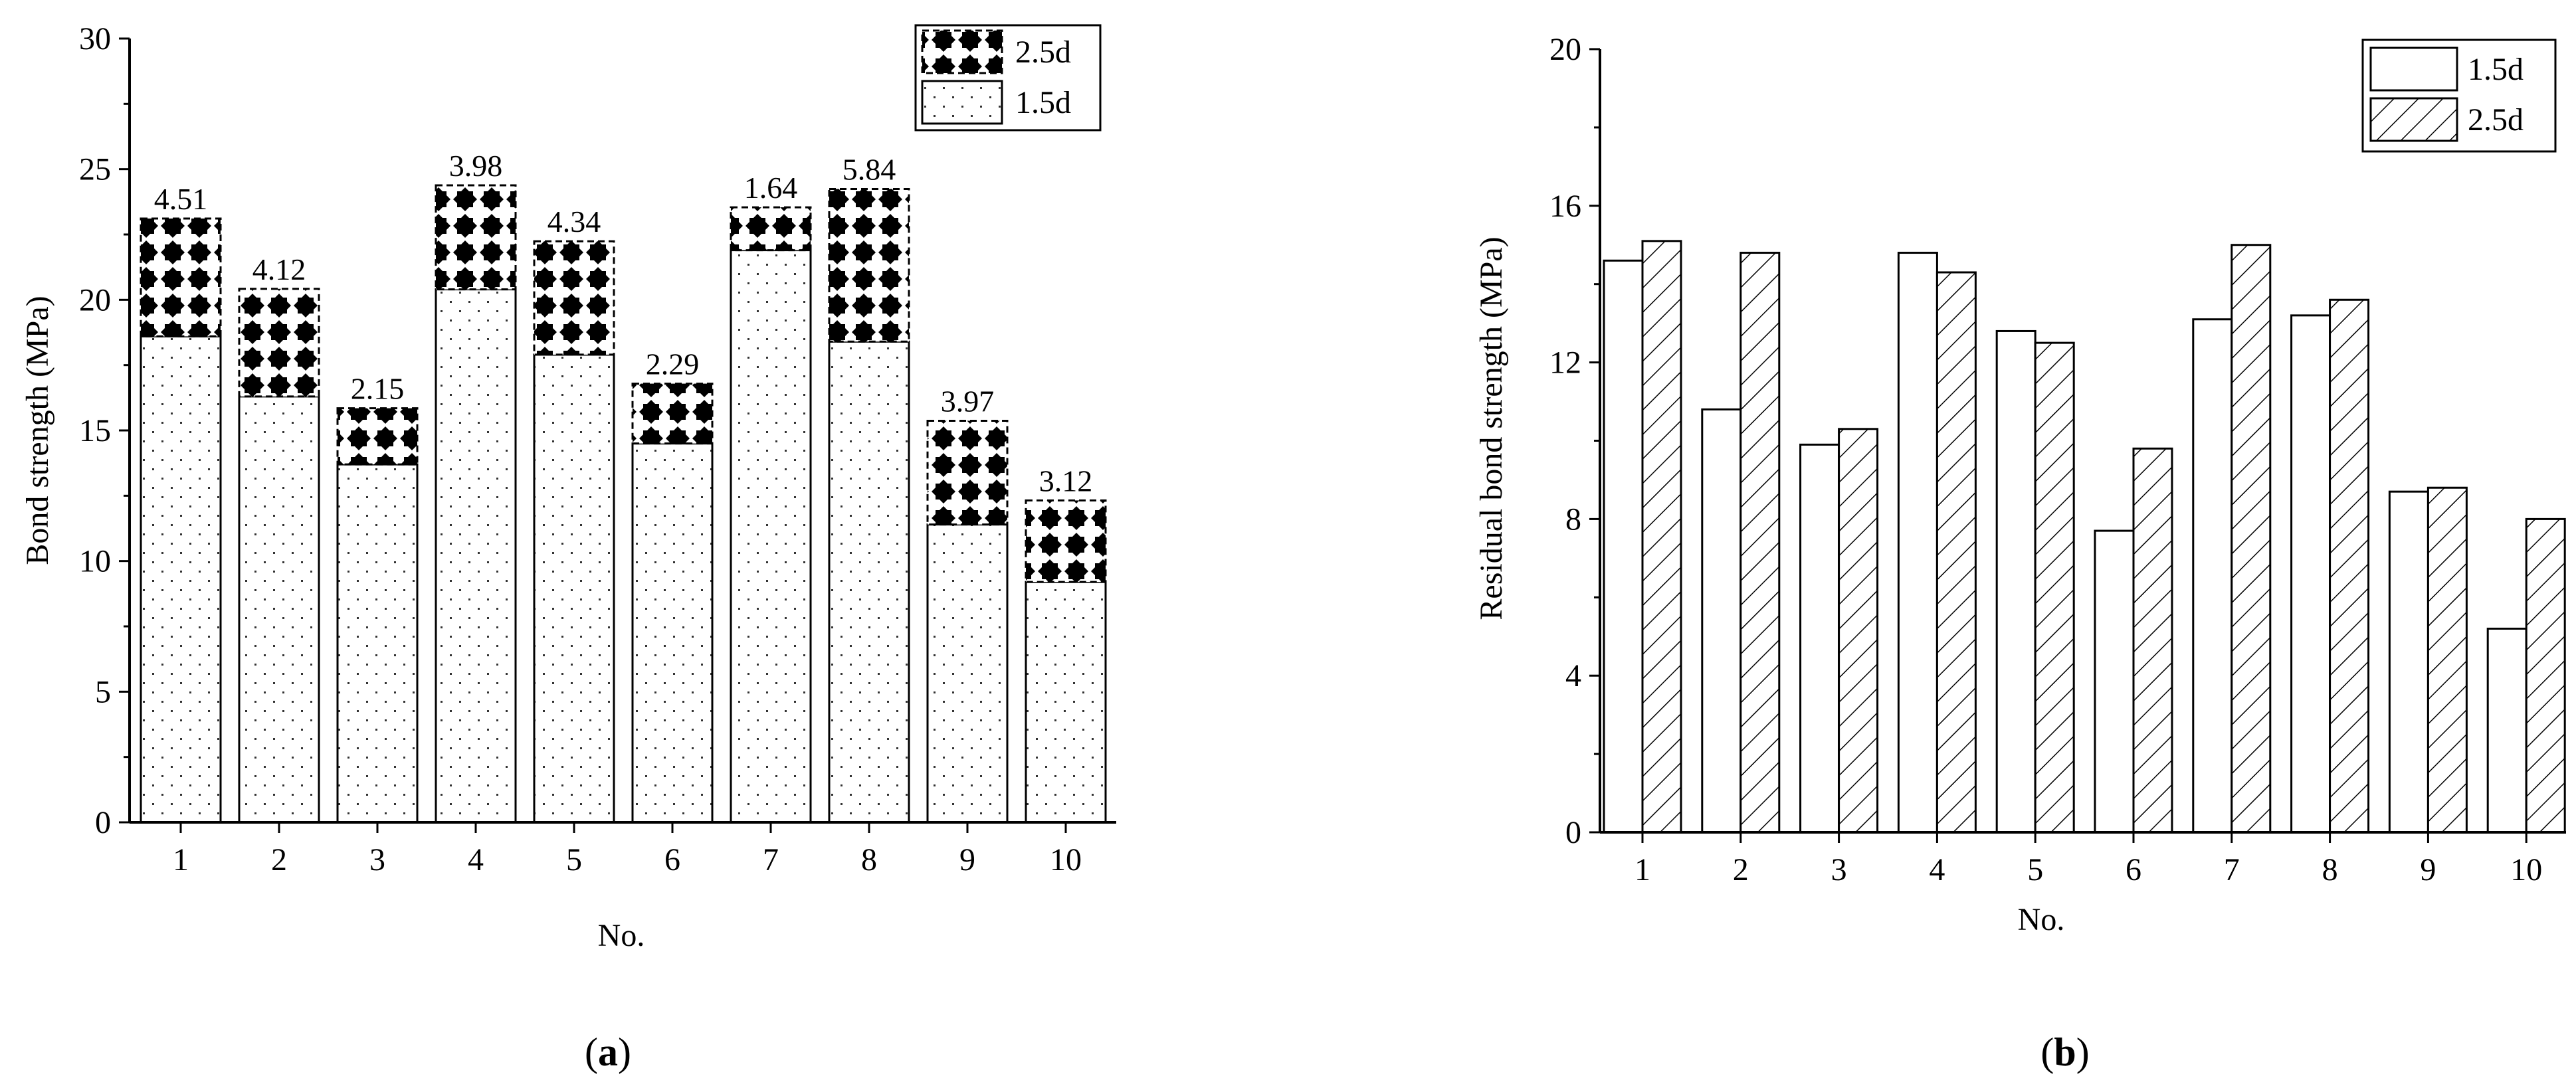  I want to click on y-tick-label-a-25: 25, so click(95, 169).